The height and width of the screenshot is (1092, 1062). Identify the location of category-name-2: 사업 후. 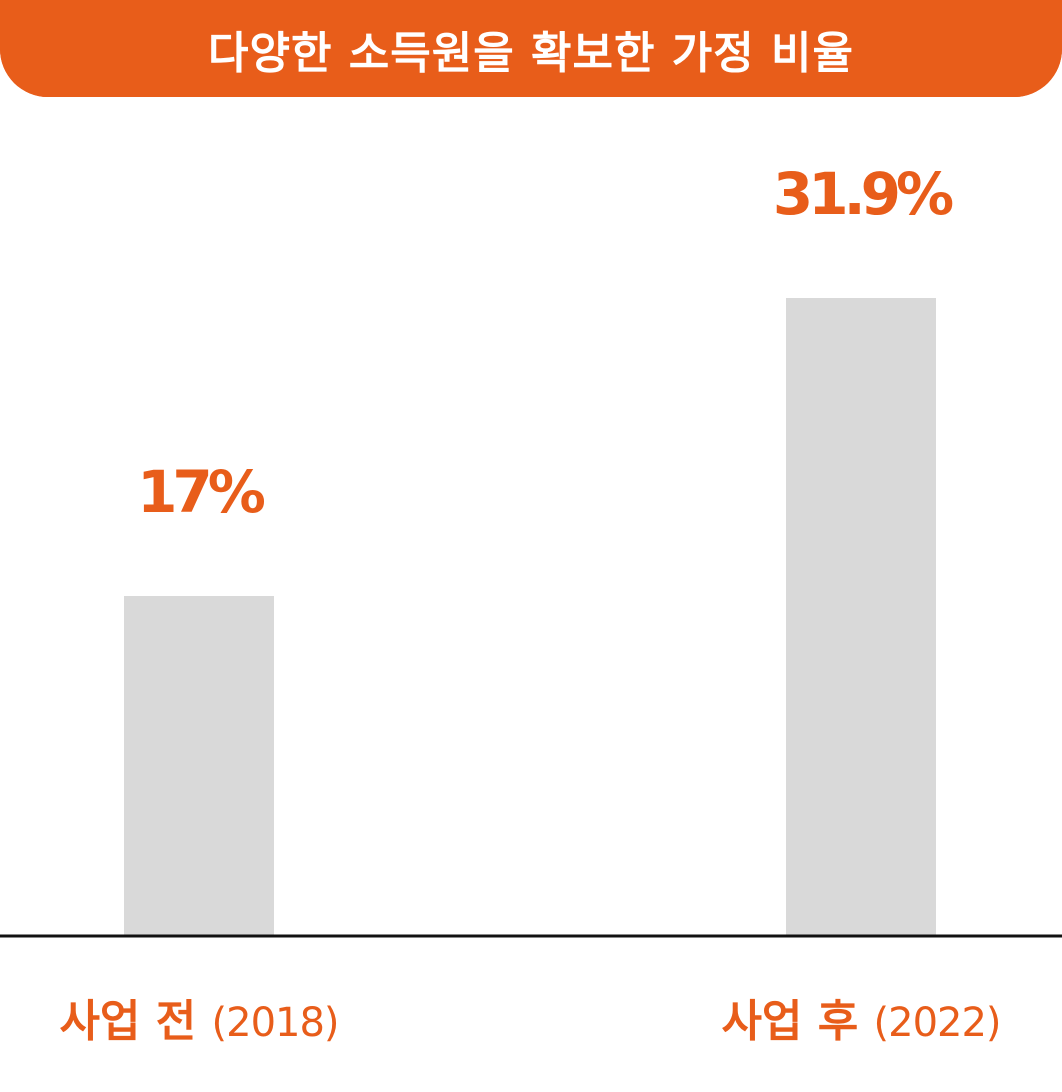
(797, 1021).